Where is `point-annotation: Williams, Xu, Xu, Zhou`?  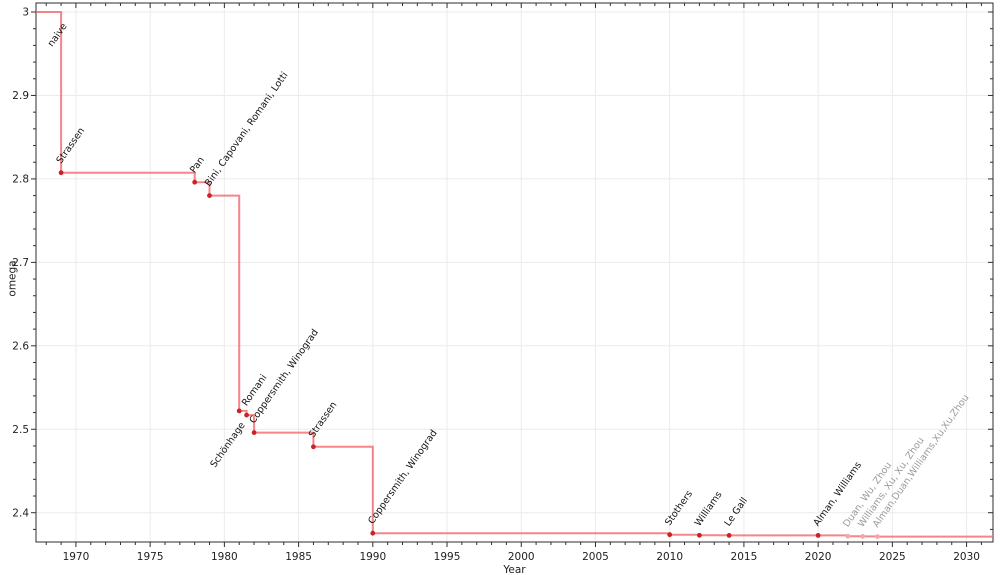
point-annotation: Williams, Xu, Xu, Zhou is located at coordinates (891, 482).